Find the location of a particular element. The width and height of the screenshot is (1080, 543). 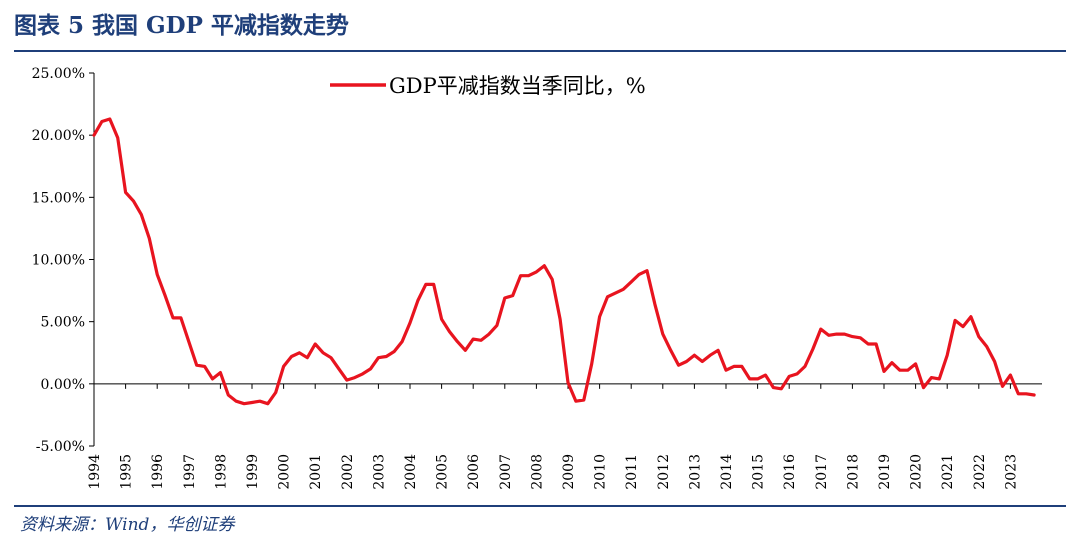

x-tick-label: 2003 is located at coordinates (379, 472).